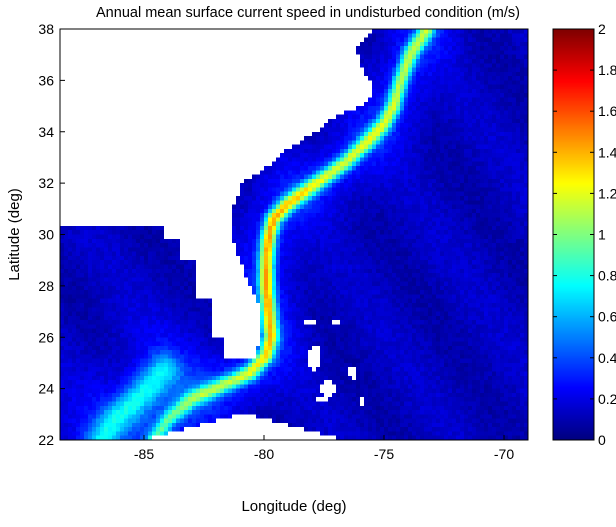  What do you see at coordinates (46, 183) in the screenshot?
I see `y-tick-label: 32` at bounding box center [46, 183].